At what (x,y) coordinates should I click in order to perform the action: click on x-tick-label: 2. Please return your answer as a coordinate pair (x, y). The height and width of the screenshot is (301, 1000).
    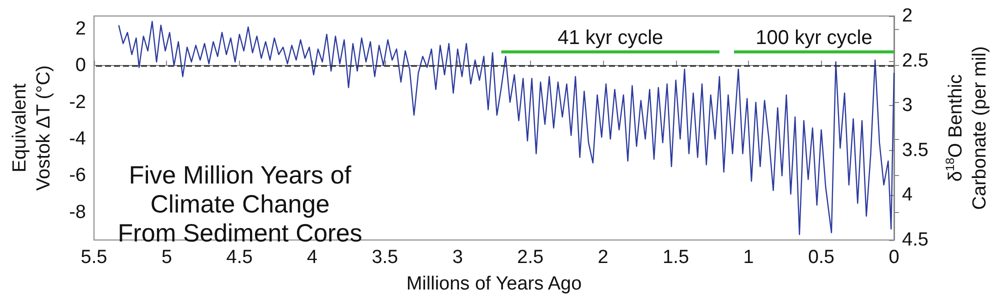
    Looking at the image, I should click on (603, 257).